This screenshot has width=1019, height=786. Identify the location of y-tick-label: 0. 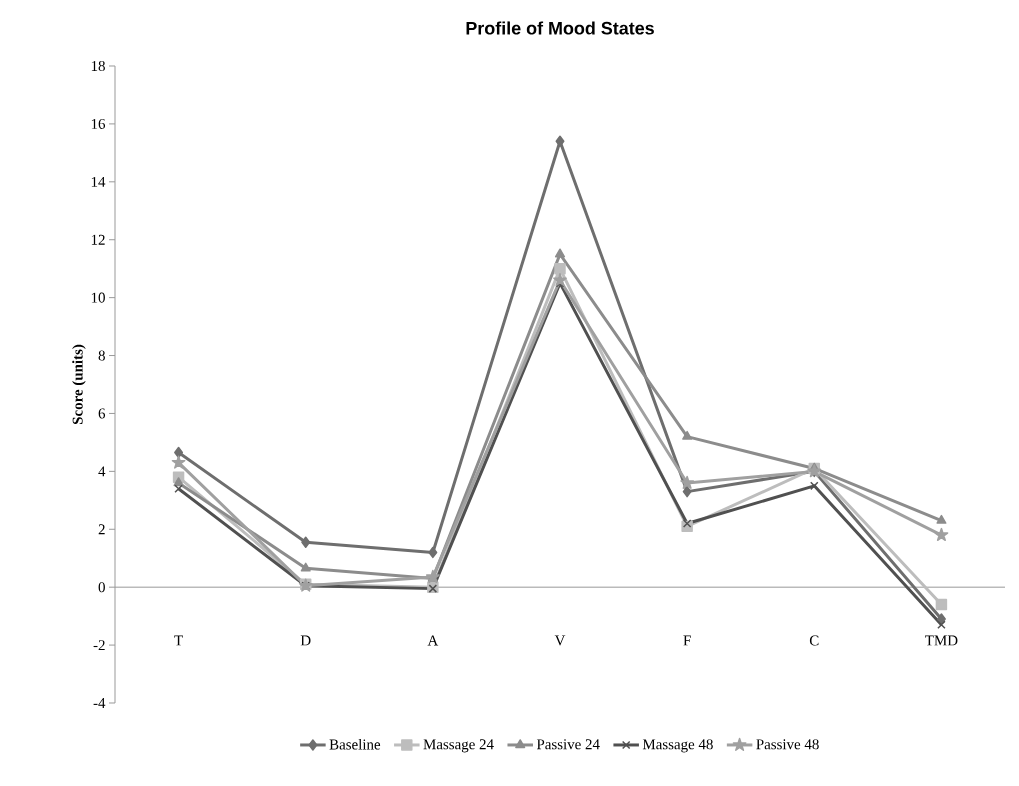
(101, 587).